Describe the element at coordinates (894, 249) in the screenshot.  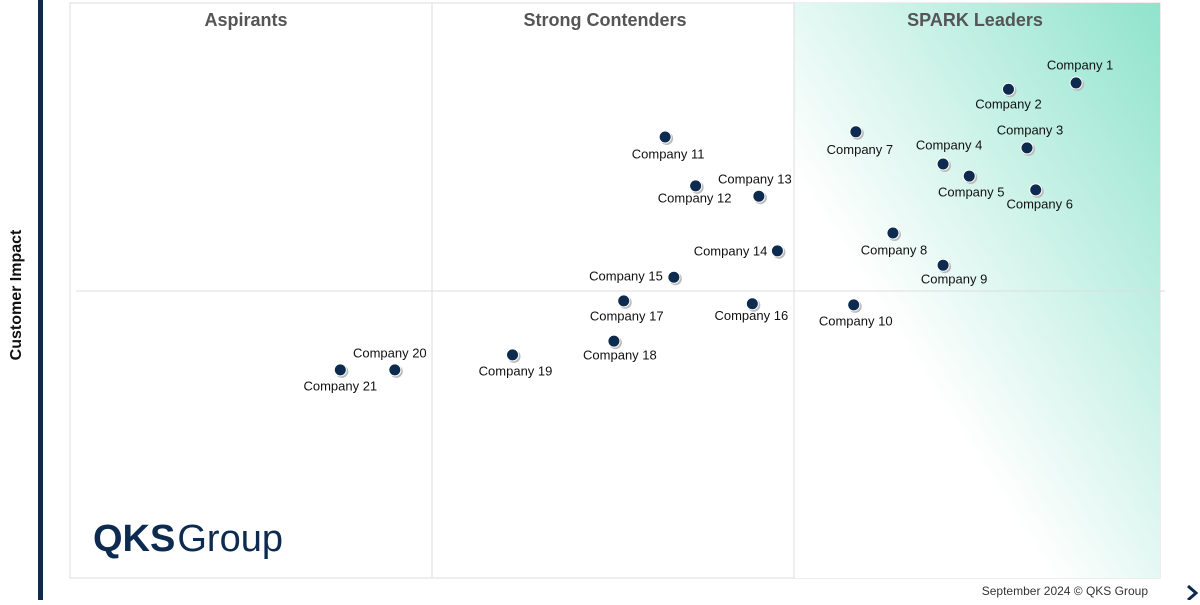
I see `point-label: Company 8` at that location.